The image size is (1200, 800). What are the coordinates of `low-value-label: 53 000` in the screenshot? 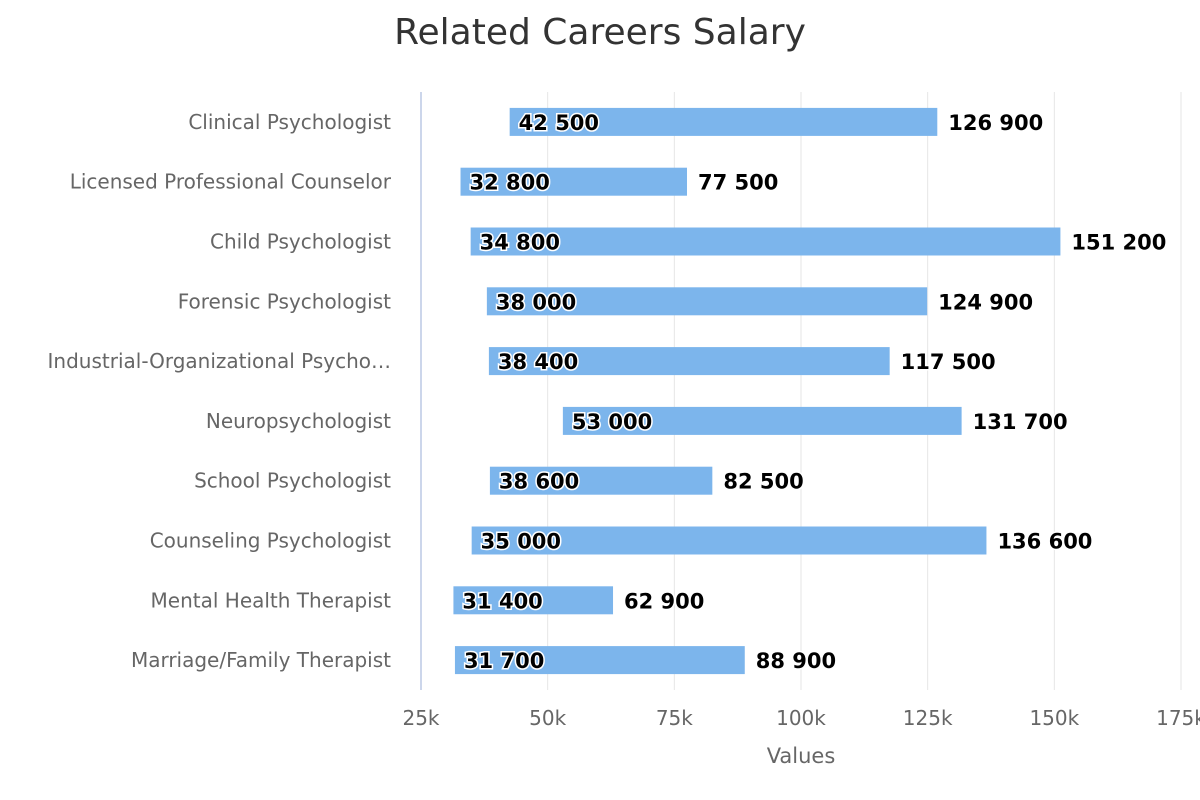 It's located at (612, 422).